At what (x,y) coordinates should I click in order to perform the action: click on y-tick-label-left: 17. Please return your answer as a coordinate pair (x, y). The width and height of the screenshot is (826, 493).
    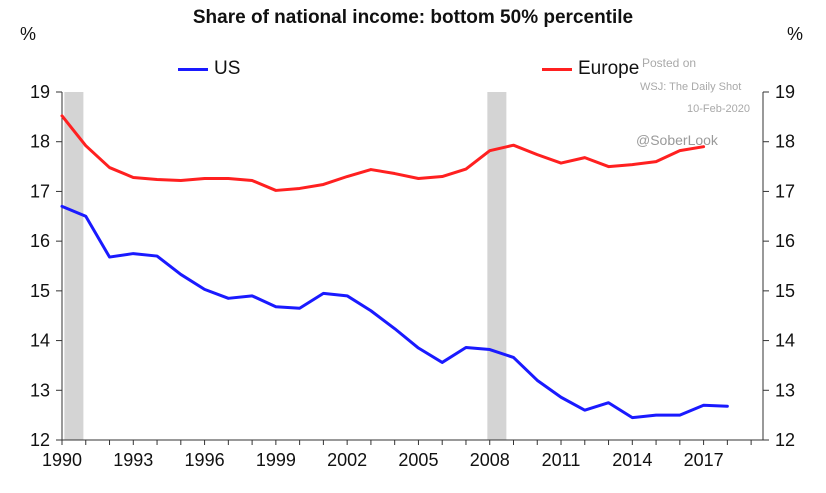
    Looking at the image, I should click on (40, 191).